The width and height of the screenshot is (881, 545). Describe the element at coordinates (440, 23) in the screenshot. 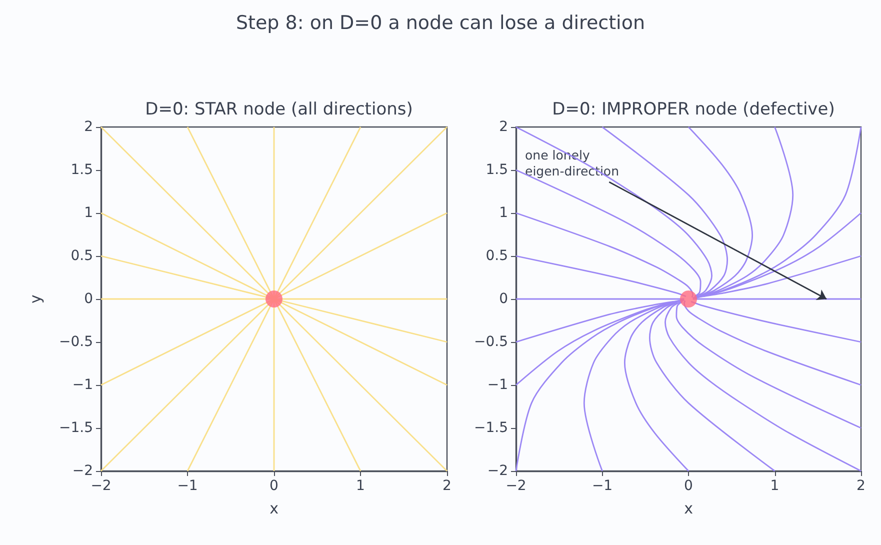

I see `chart-title: Step 8: on D=0 a node can lose a direction` at that location.